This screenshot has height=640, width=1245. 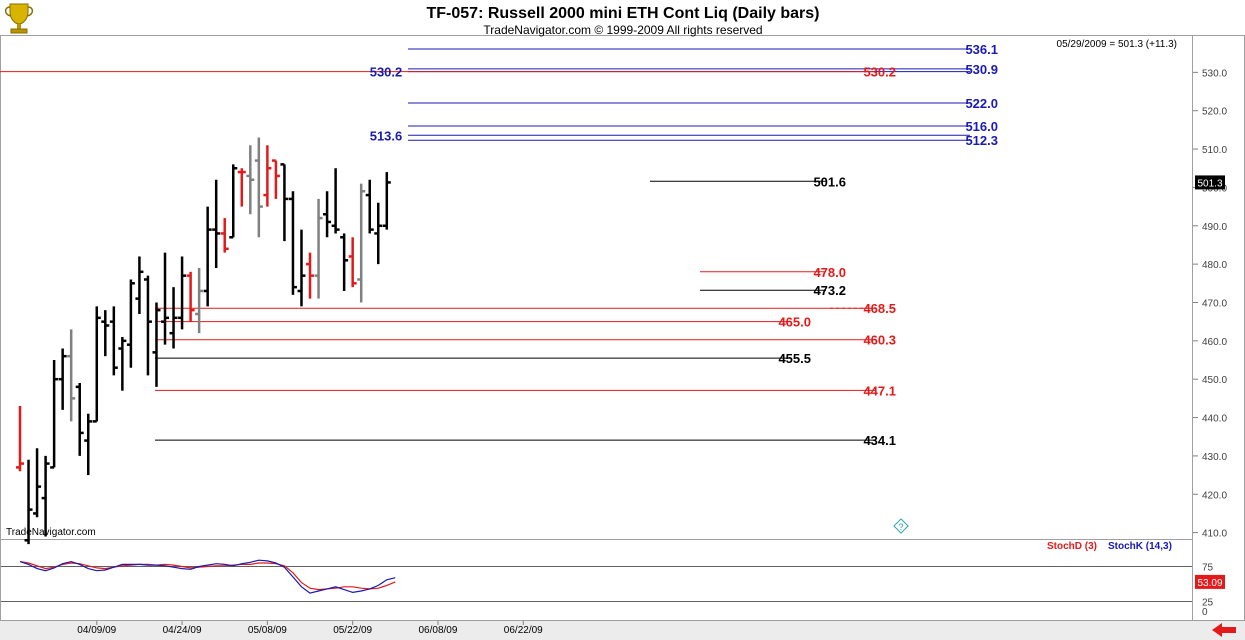 What do you see at coordinates (267, 630) in the screenshot?
I see `time-tick-label: 05/08/09` at bounding box center [267, 630].